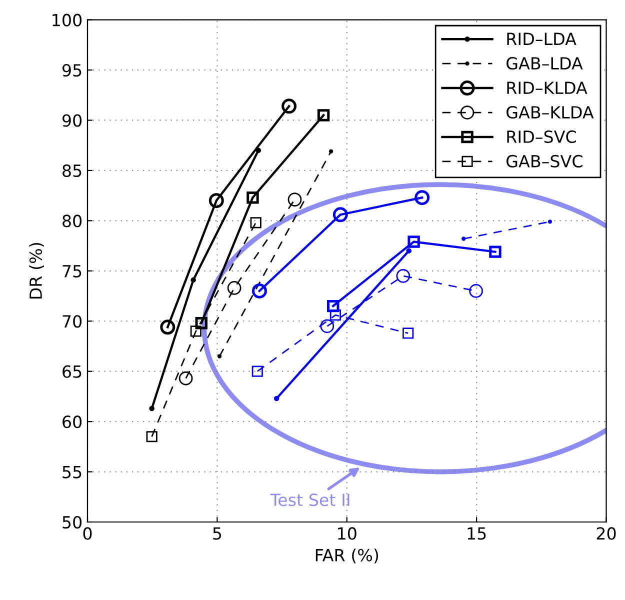 The image size is (625, 600). Describe the element at coordinates (606, 533) in the screenshot. I see `x-tick-label: 20` at that location.